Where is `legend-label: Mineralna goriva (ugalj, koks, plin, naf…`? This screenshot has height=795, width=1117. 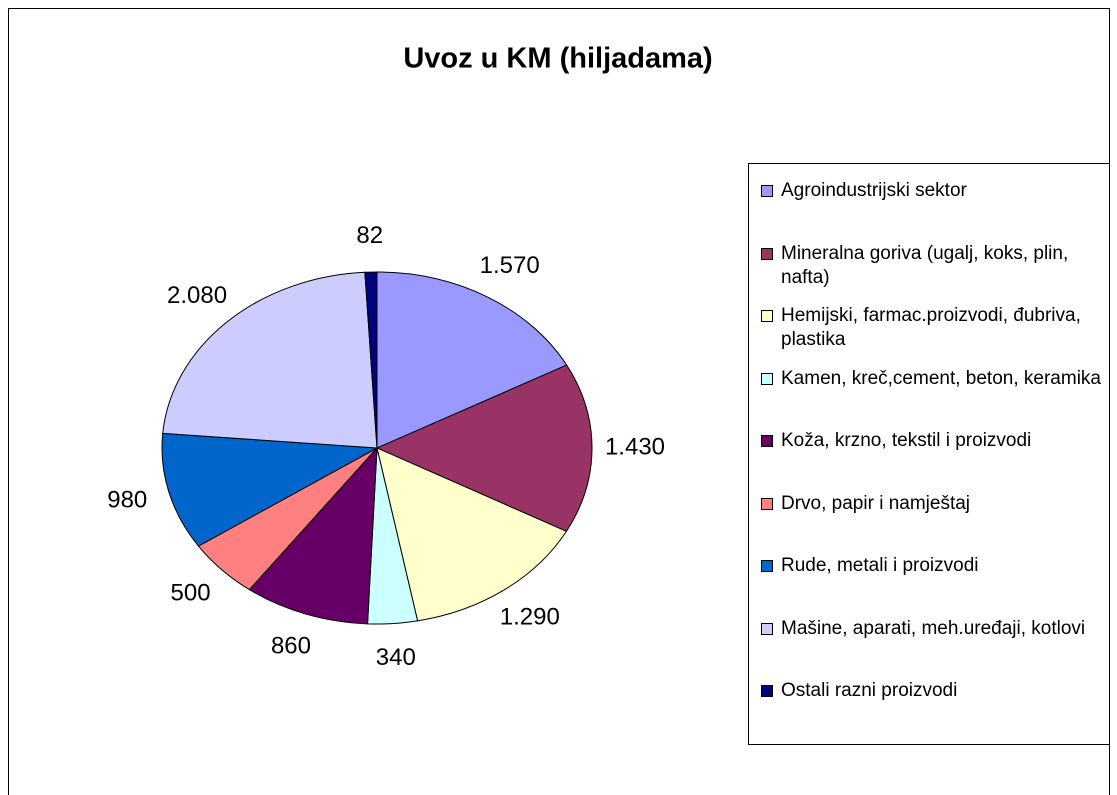 legend-label: Mineralna goriva (ugalj, koks, plin, naf… is located at coordinates (925, 265).